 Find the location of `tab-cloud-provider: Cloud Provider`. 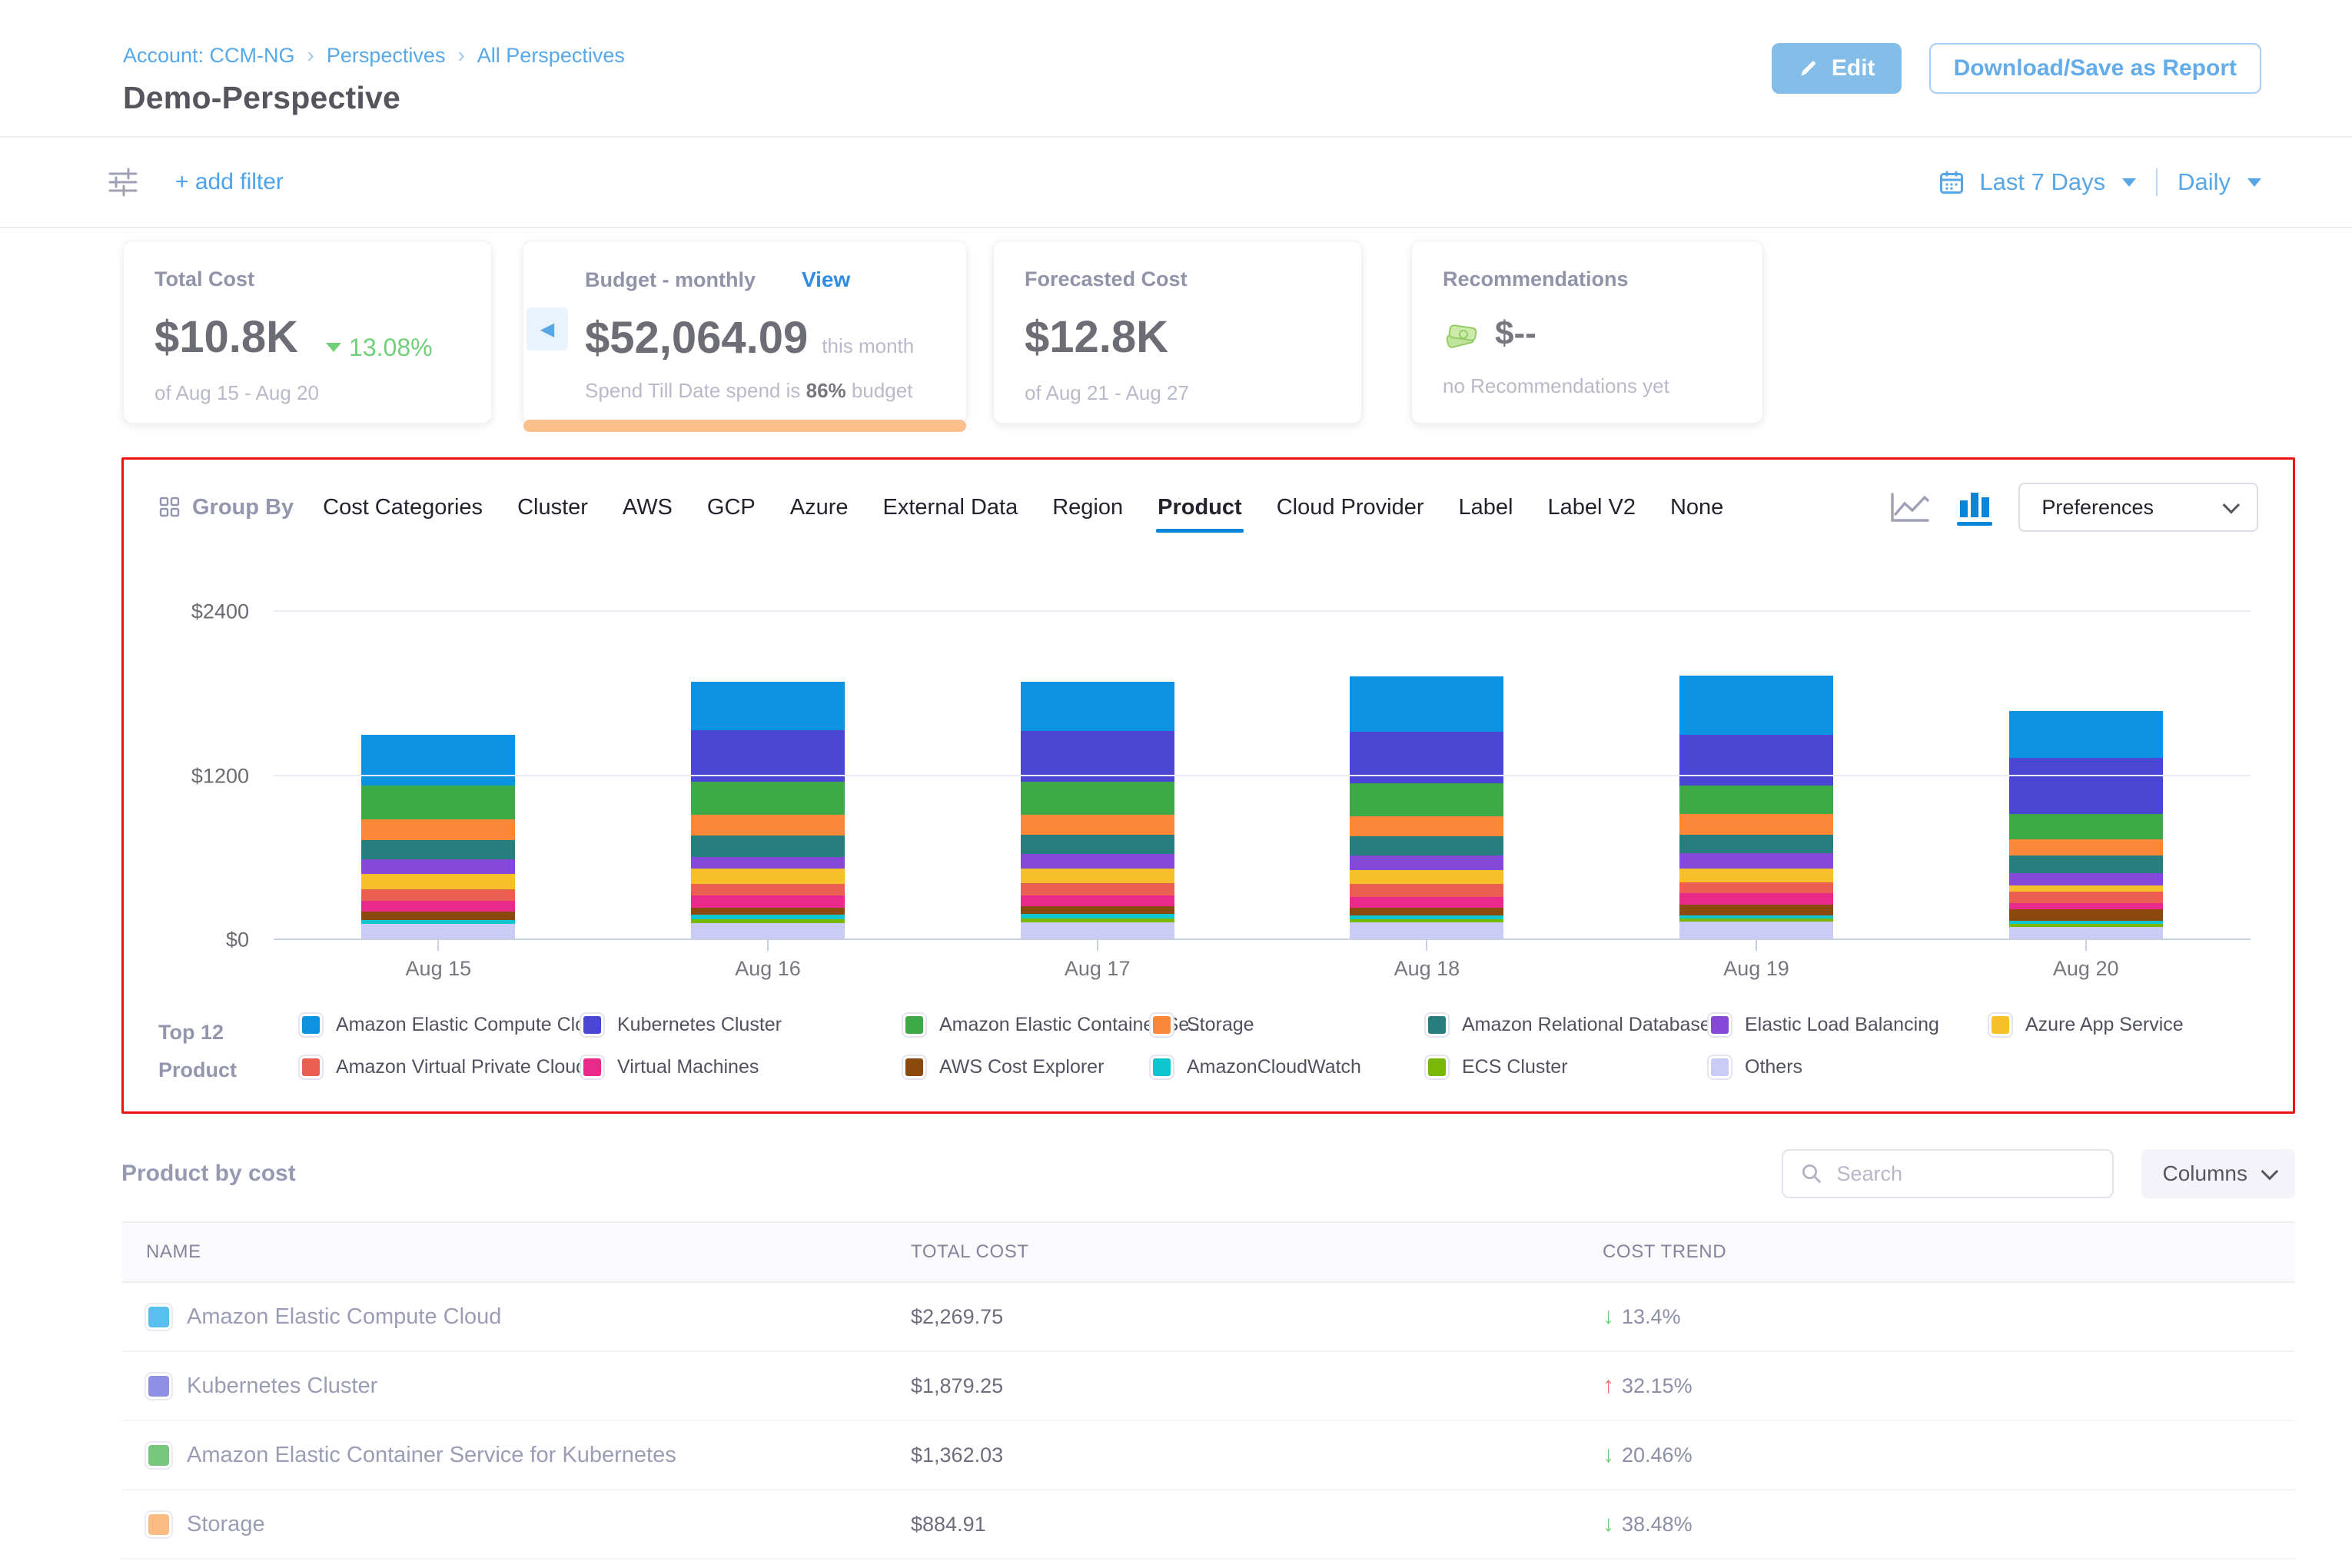

tab-cloud-provider: Cloud Provider is located at coordinates (1350, 507).